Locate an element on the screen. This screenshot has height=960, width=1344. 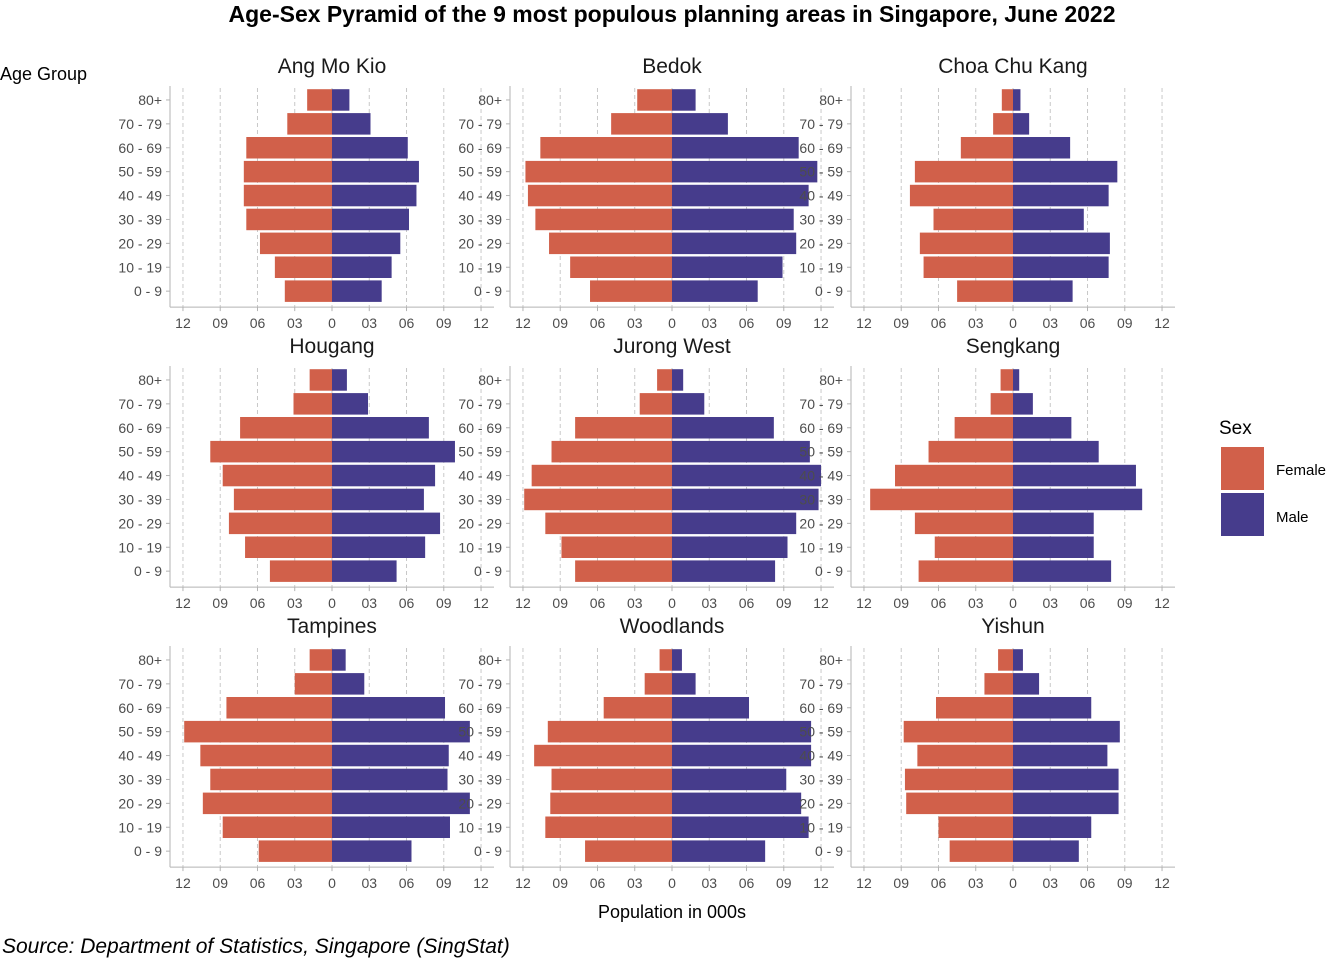
x-axis-title: Population in 000s is located at coordinates (672, 912).